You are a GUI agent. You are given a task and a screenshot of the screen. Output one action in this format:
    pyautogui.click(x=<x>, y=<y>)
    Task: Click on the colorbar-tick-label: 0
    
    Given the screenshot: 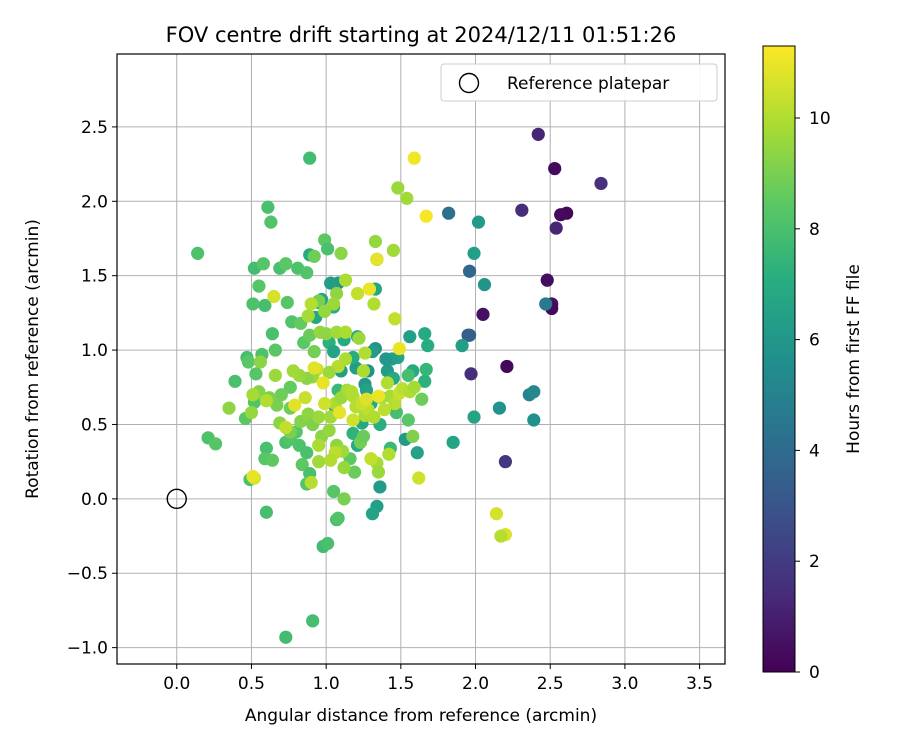 What is the action you would take?
    pyautogui.click(x=814, y=673)
    